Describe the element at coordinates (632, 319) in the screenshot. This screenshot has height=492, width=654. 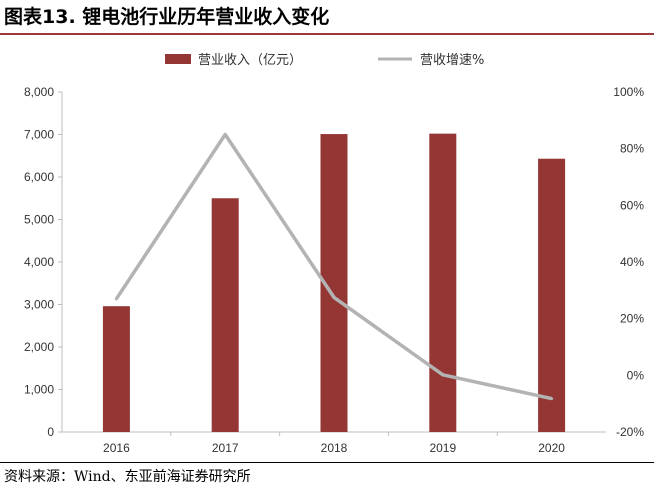
I see `y-right-tick-label: 20%` at that location.